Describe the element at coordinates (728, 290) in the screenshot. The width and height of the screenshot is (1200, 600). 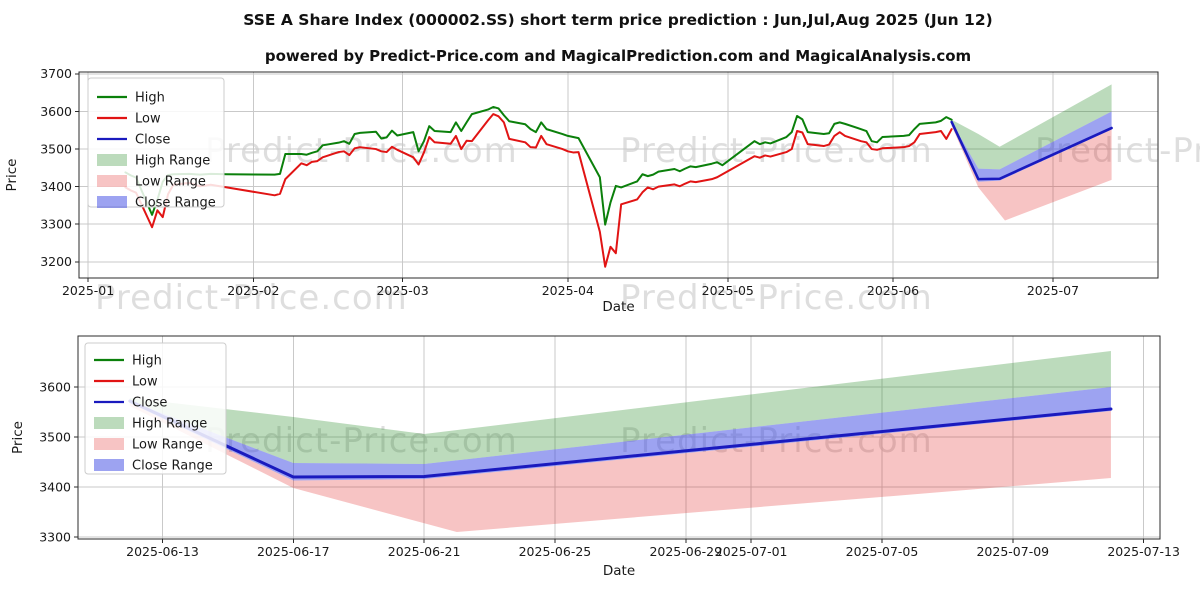
I see `x-tick-label: 2025-05` at that location.